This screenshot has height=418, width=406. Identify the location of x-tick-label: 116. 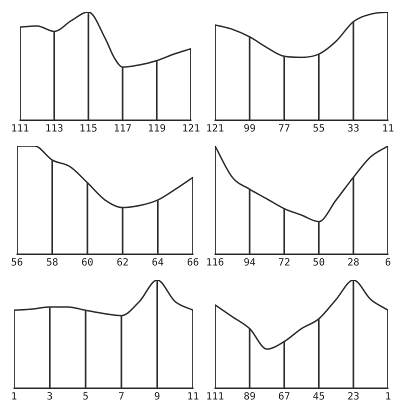
(215, 263).